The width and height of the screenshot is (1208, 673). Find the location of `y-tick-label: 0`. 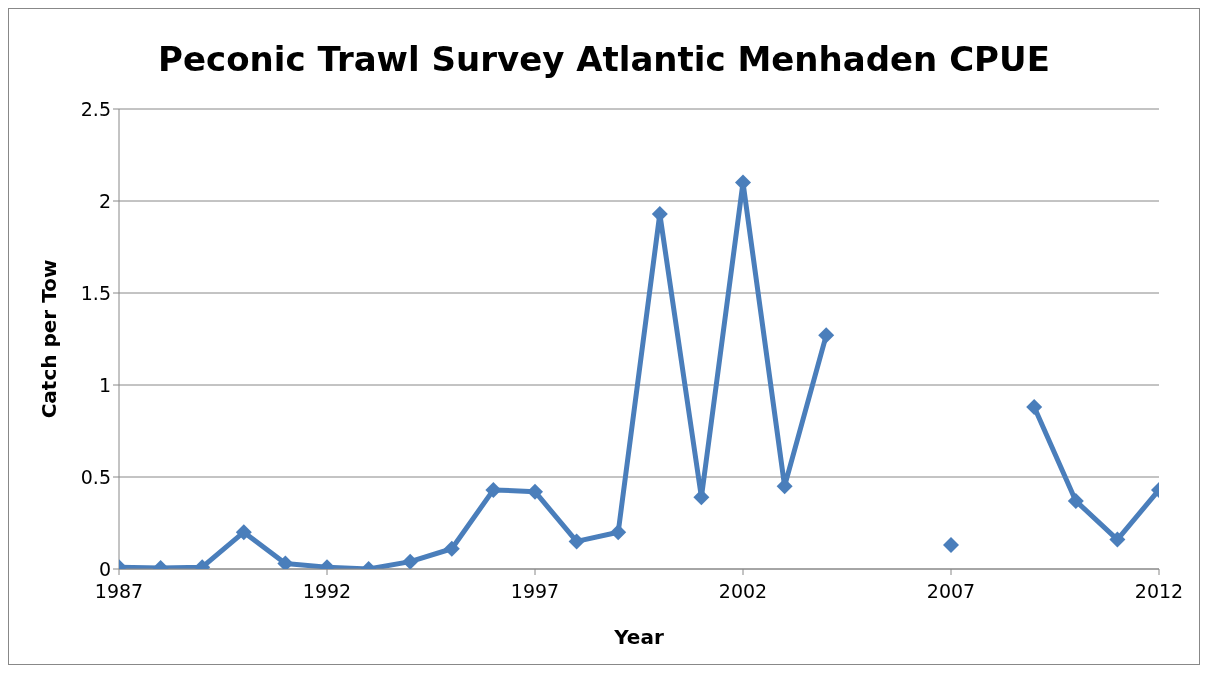

y-tick-label: 0 is located at coordinates (104, 568).